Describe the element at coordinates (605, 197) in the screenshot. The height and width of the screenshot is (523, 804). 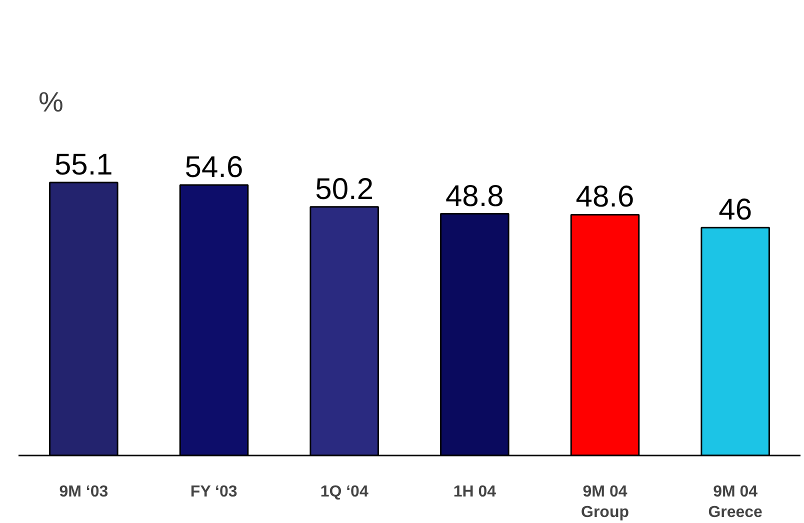
I see `data-label: 48.6` at that location.